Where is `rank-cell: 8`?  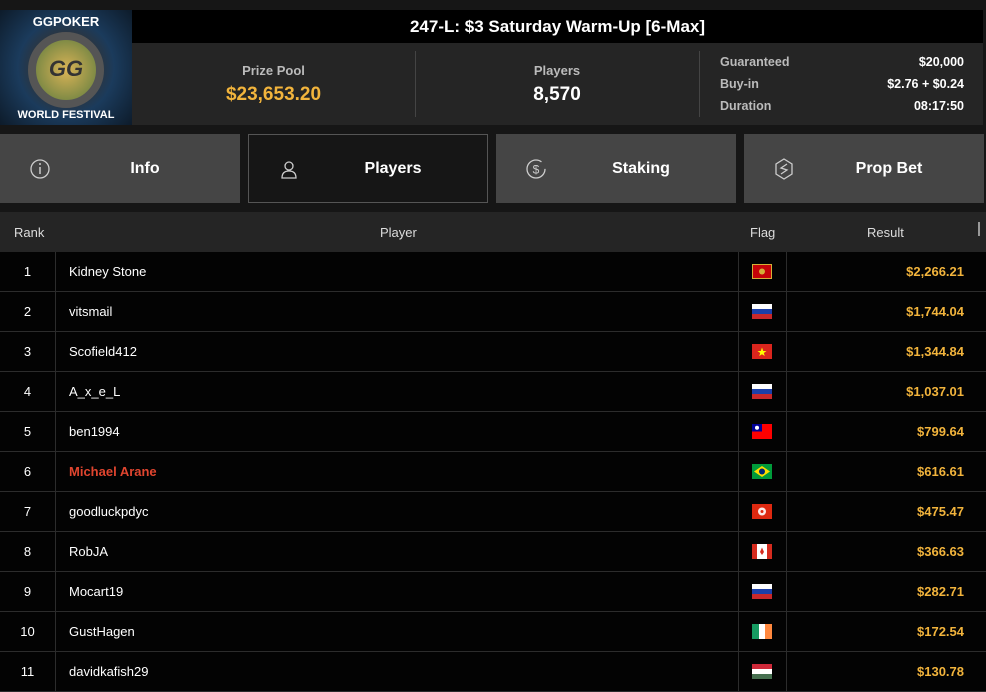
rank-cell: 8 is located at coordinates (28, 552).